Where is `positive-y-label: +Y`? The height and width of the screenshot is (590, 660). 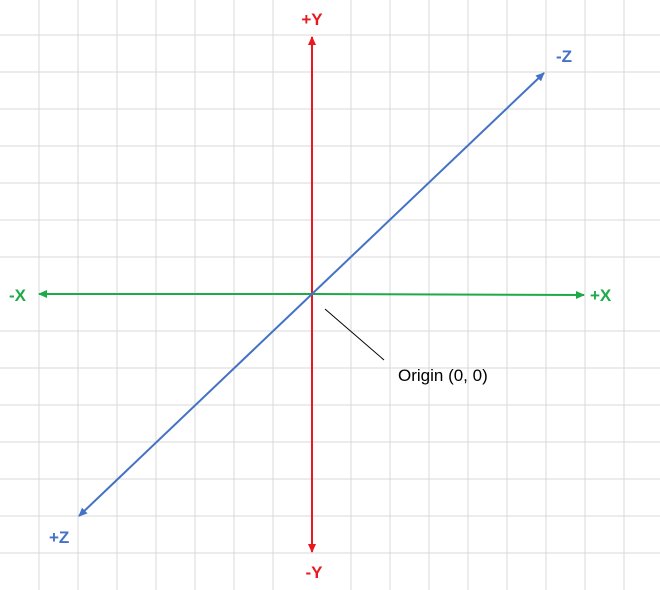 positive-y-label: +Y is located at coordinates (312, 19).